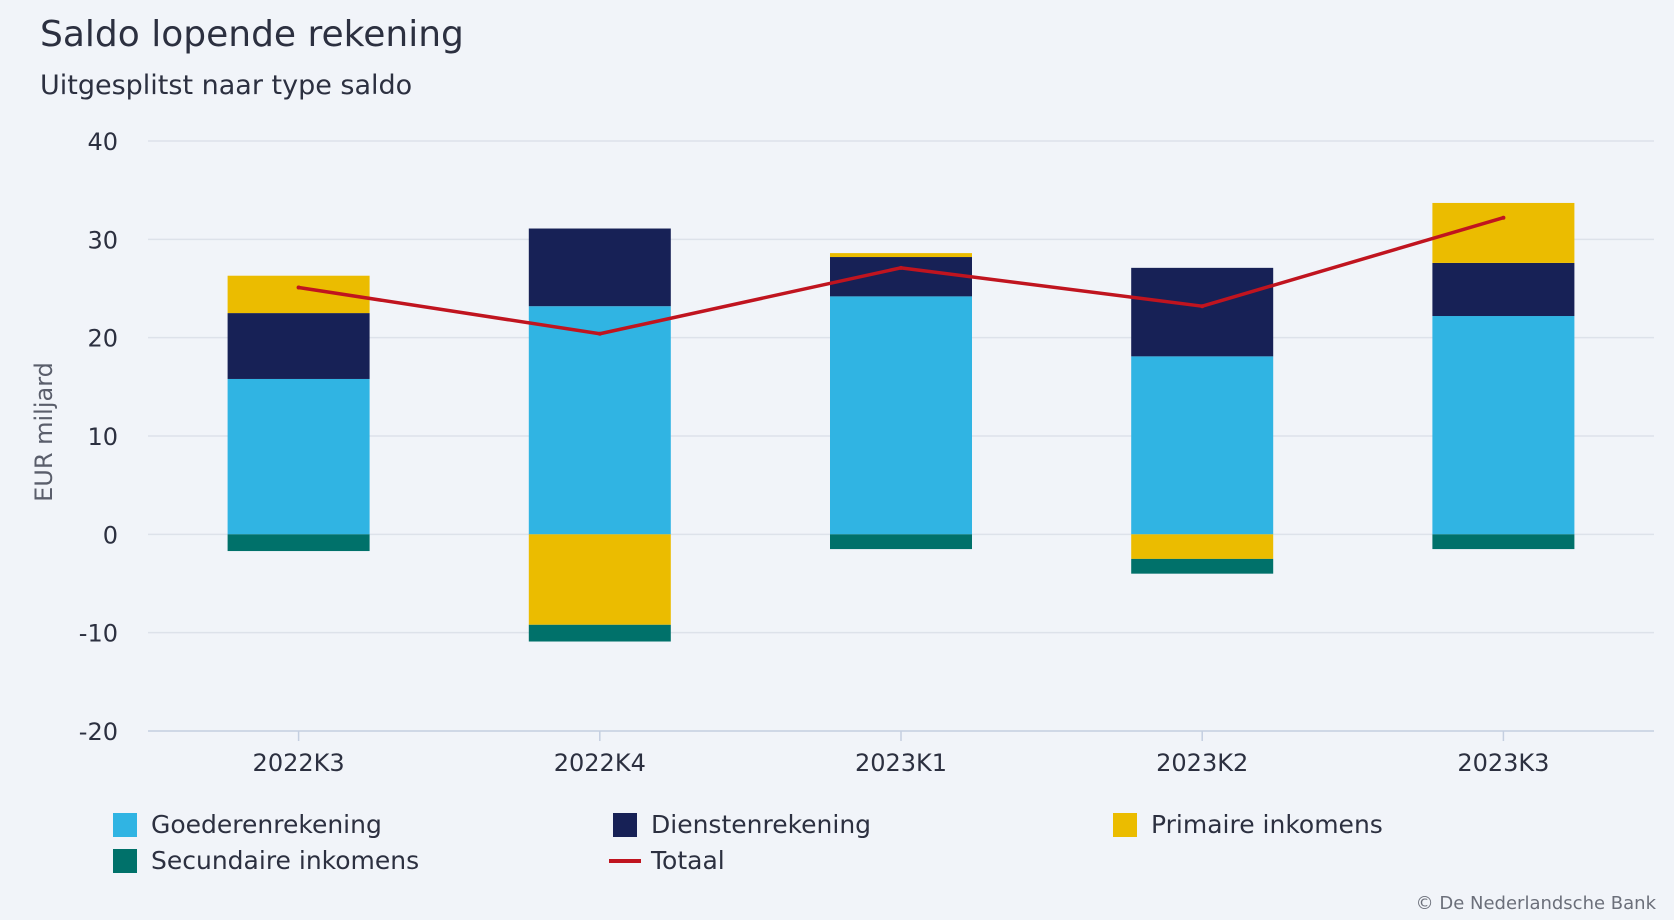  What do you see at coordinates (901, 255) in the screenshot?
I see `bar-primaire-inkomens-2023K1` at bounding box center [901, 255].